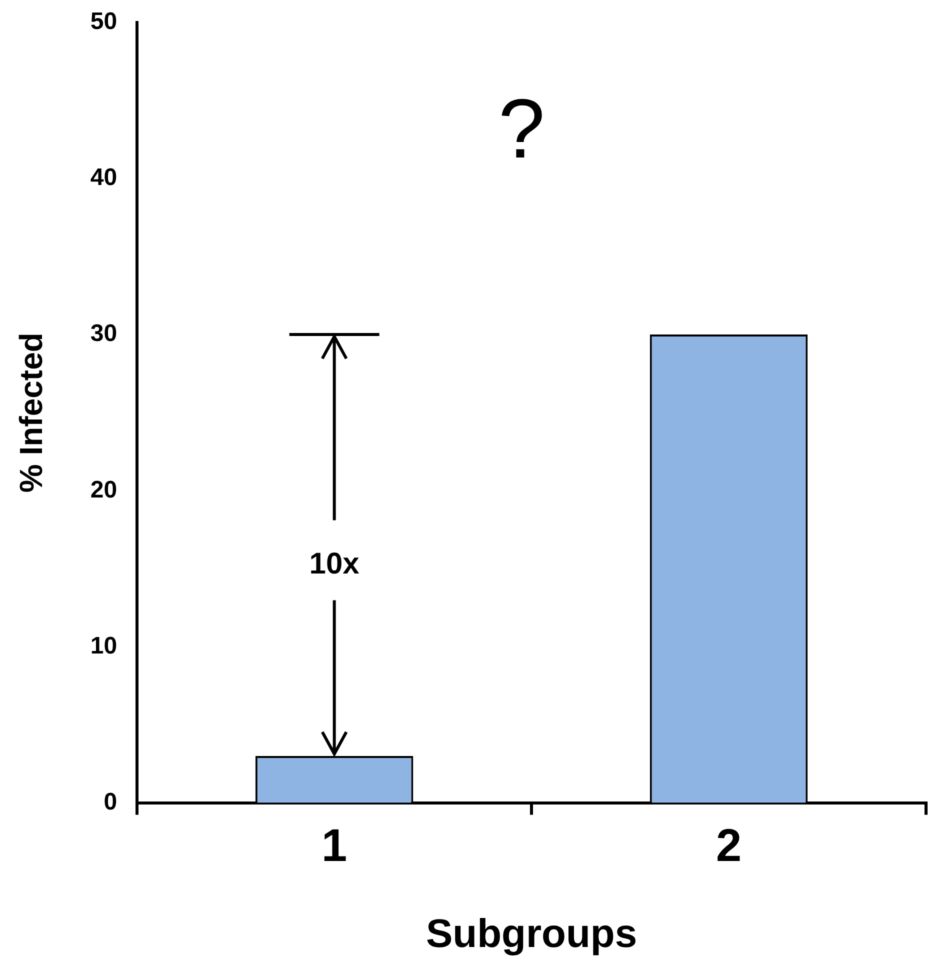 This screenshot has width=928, height=974. Describe the element at coordinates (532, 934) in the screenshot. I see `x-axis-title: Subgroups` at that location.